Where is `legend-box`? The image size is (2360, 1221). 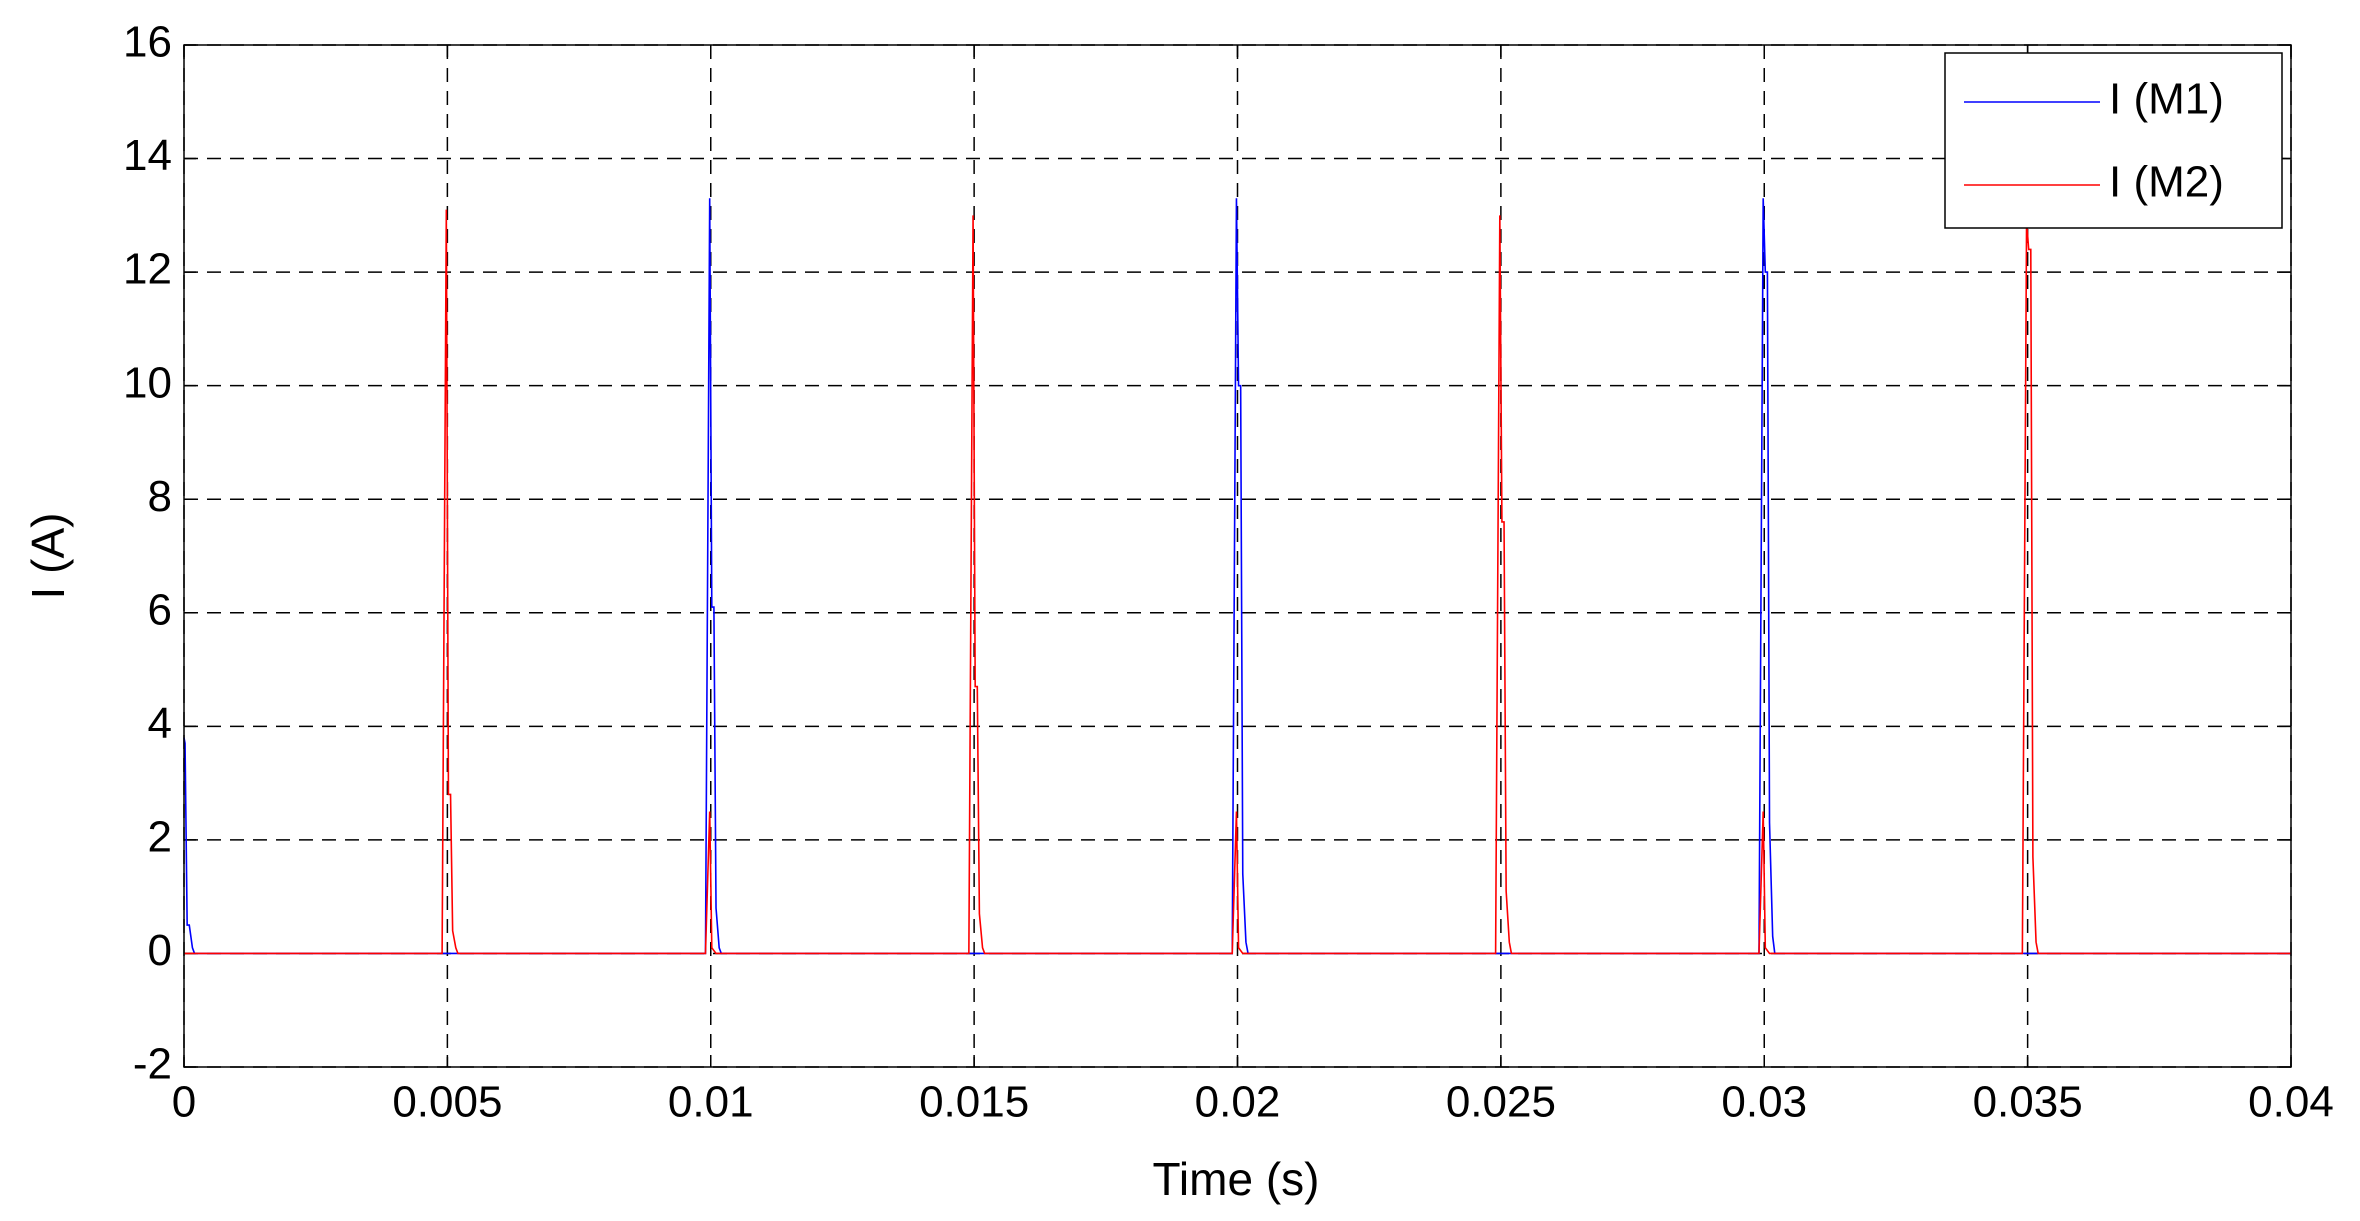 legend-box is located at coordinates (2113, 140).